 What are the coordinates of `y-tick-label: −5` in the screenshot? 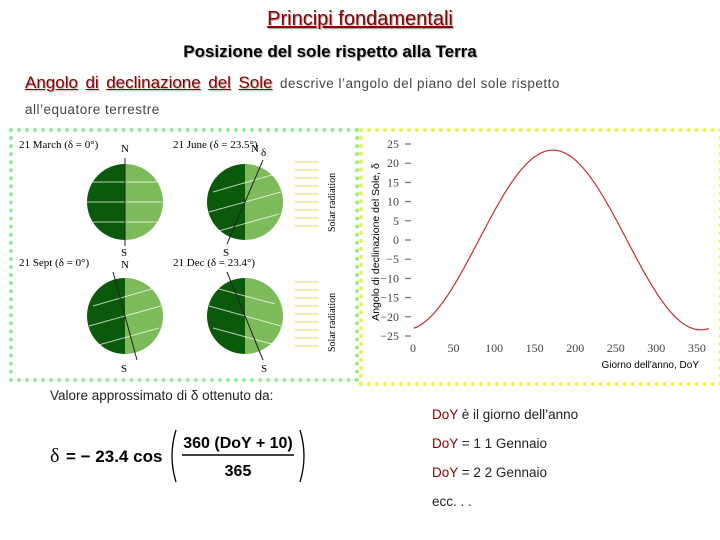 It's located at (392, 259).